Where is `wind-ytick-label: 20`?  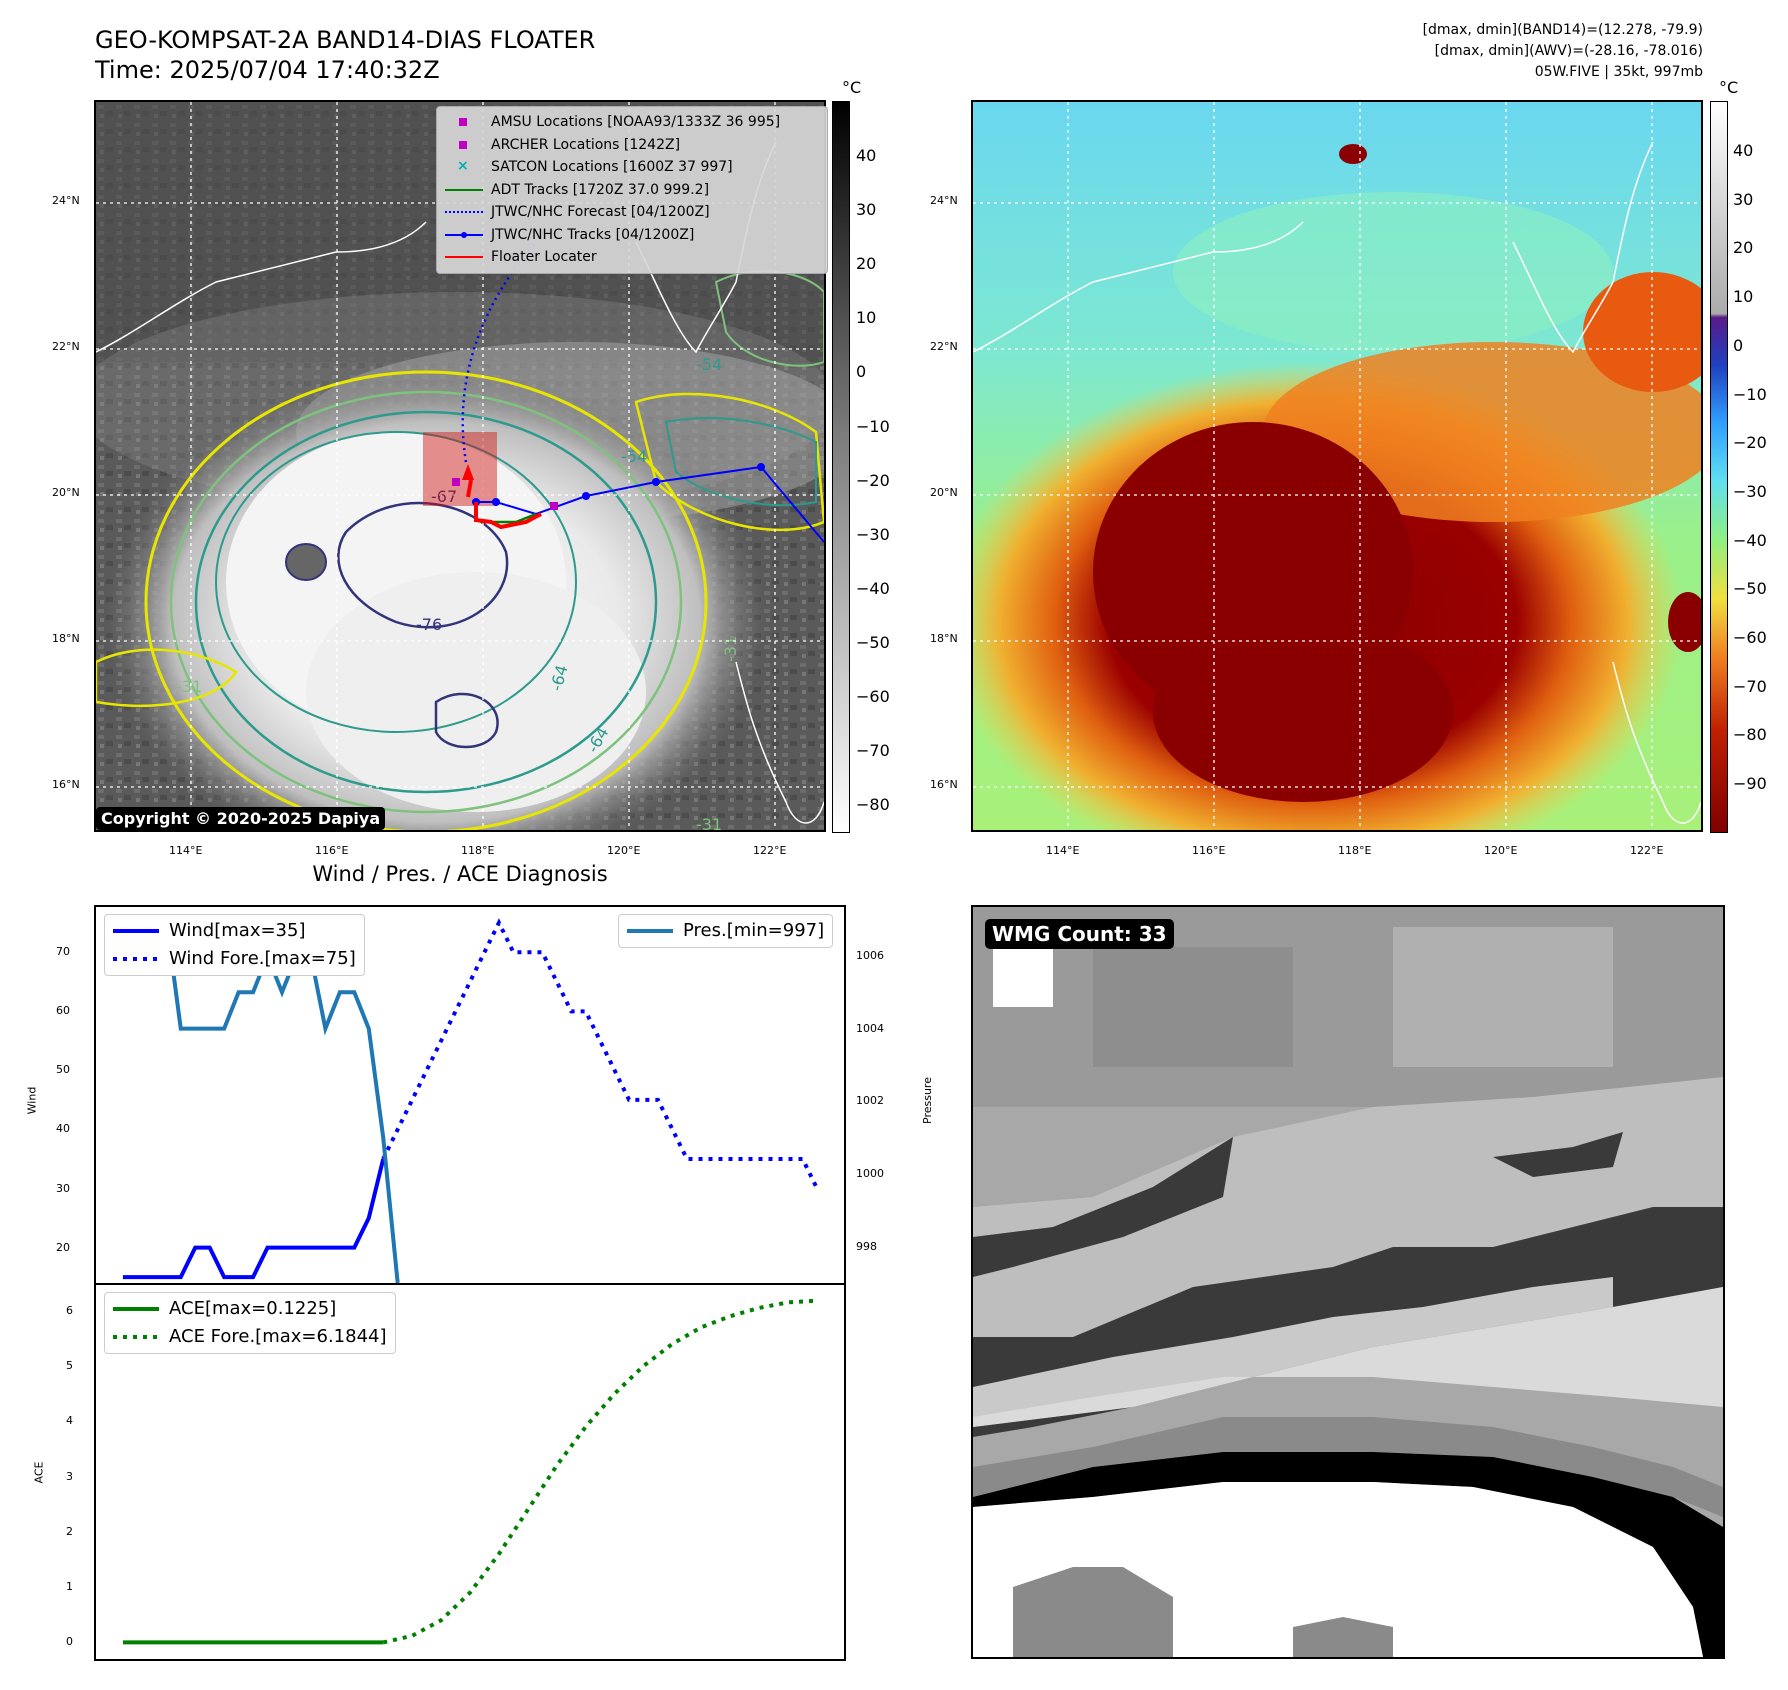
wind-ytick-label: 20 is located at coordinates (63, 1247).